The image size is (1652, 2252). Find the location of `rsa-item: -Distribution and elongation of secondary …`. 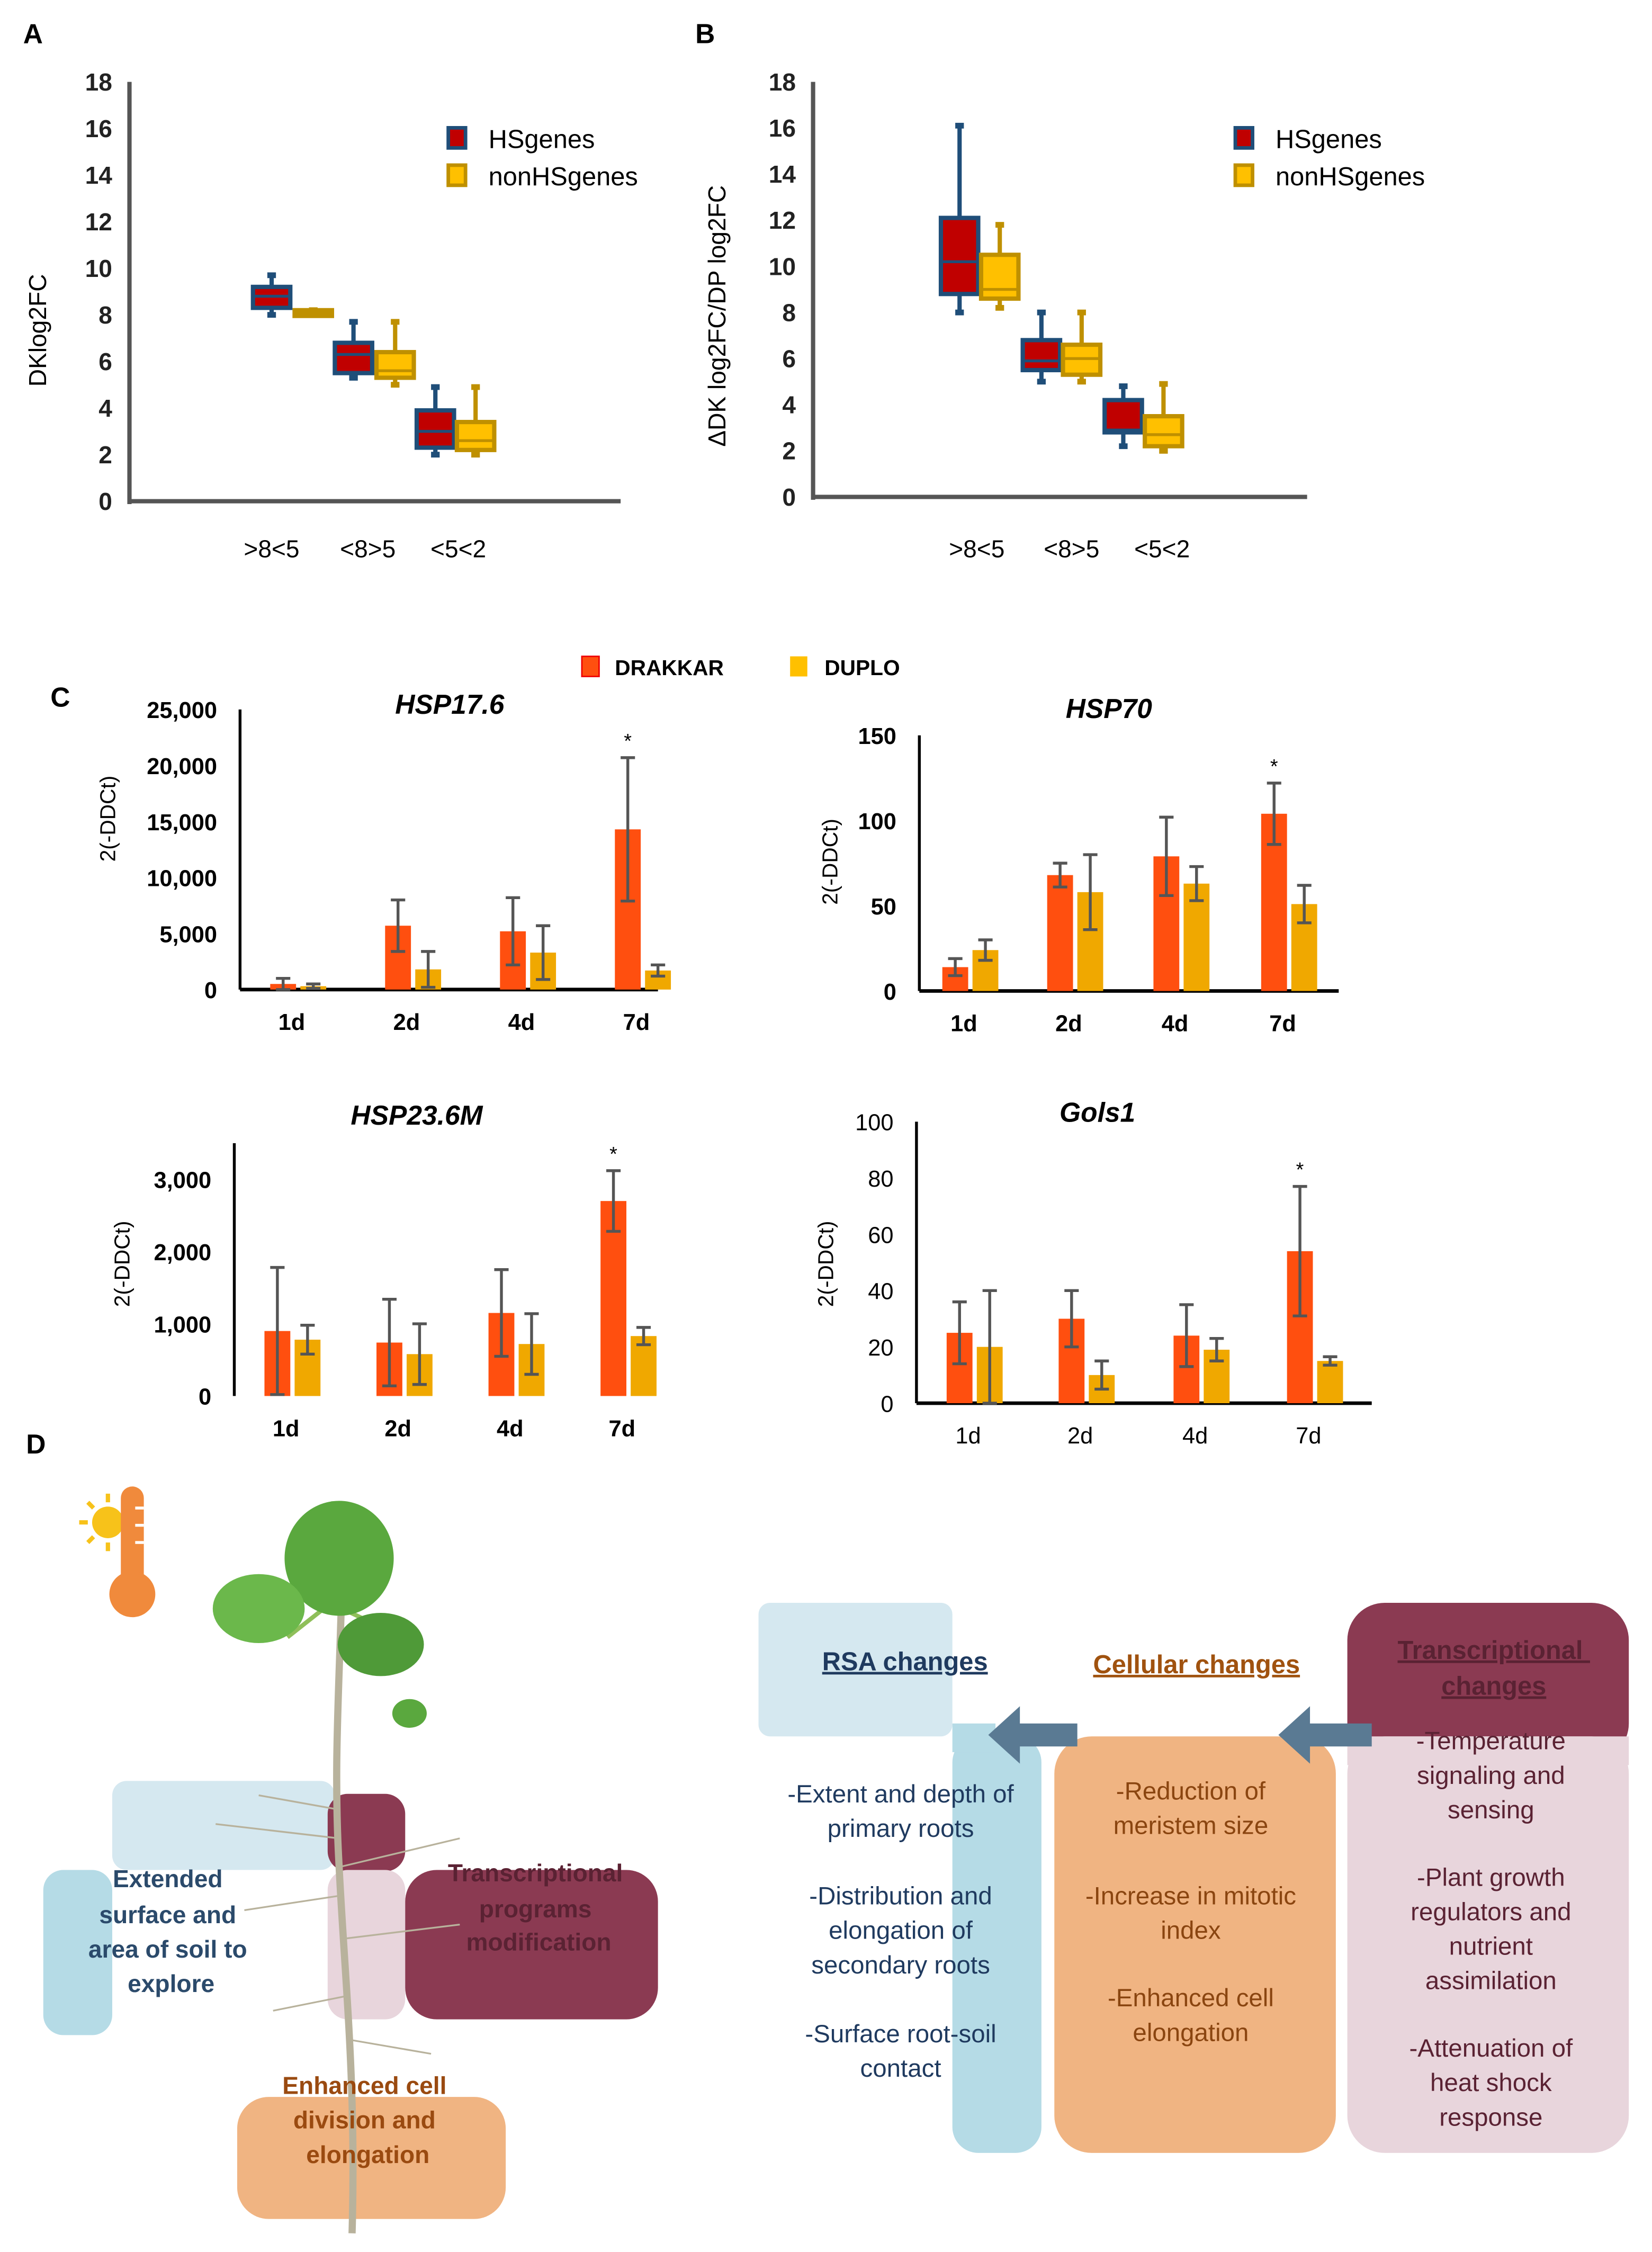

rsa-item: -Distribution and elongation of secondary … is located at coordinates (900, 1930).